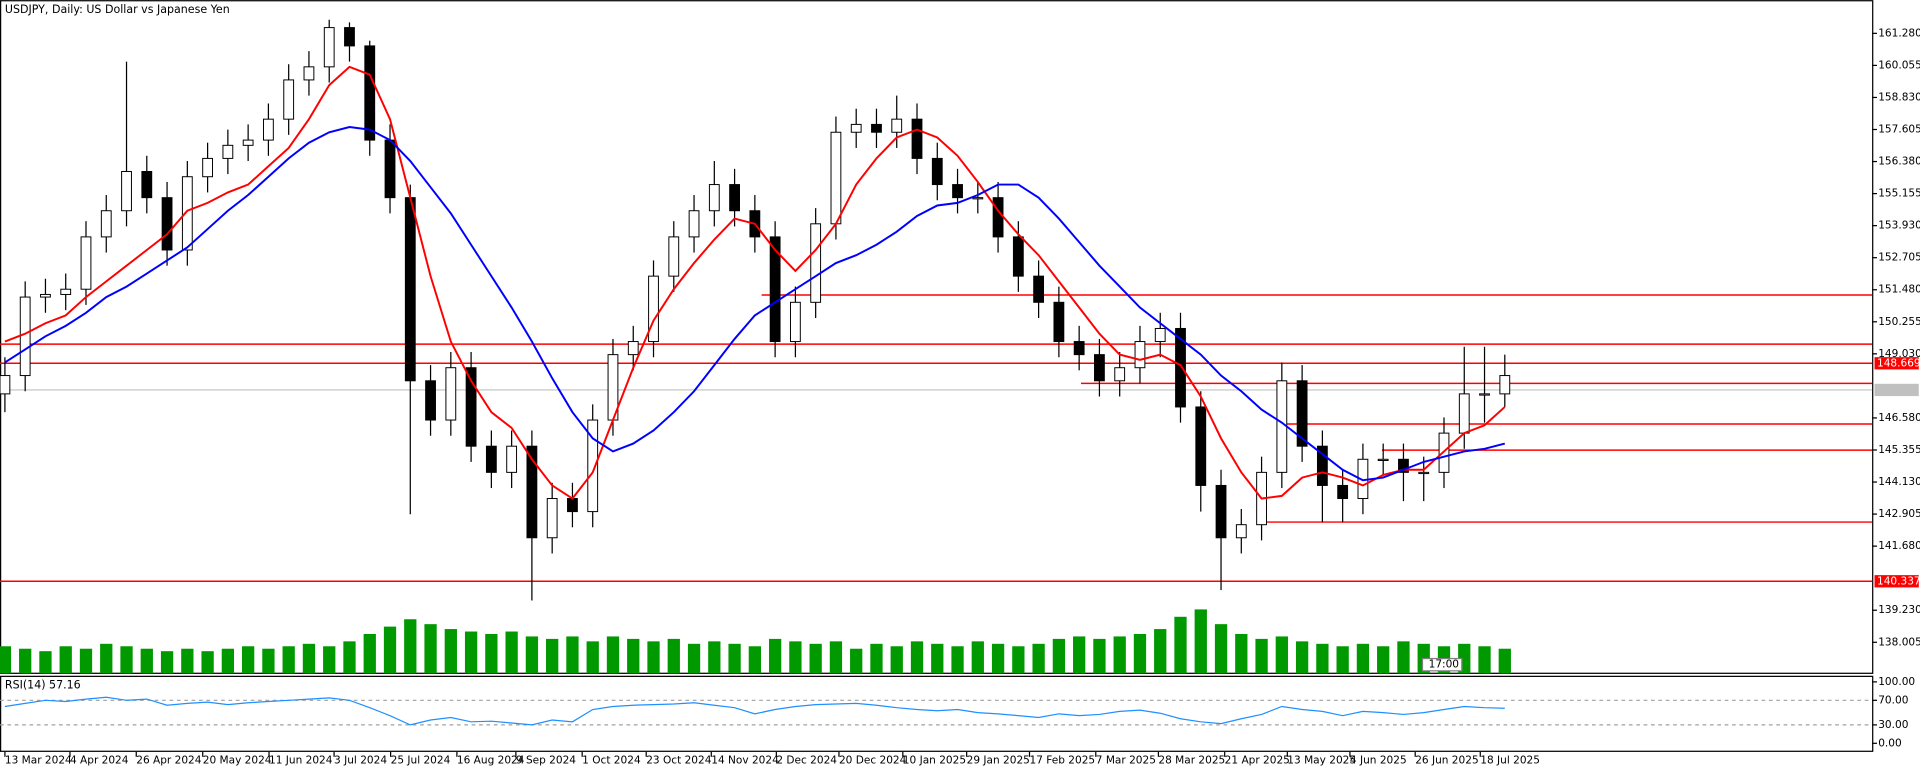  Describe the element at coordinates (99, 761) in the screenshot. I see `x-tick-label: 4 Apr 2024` at that location.